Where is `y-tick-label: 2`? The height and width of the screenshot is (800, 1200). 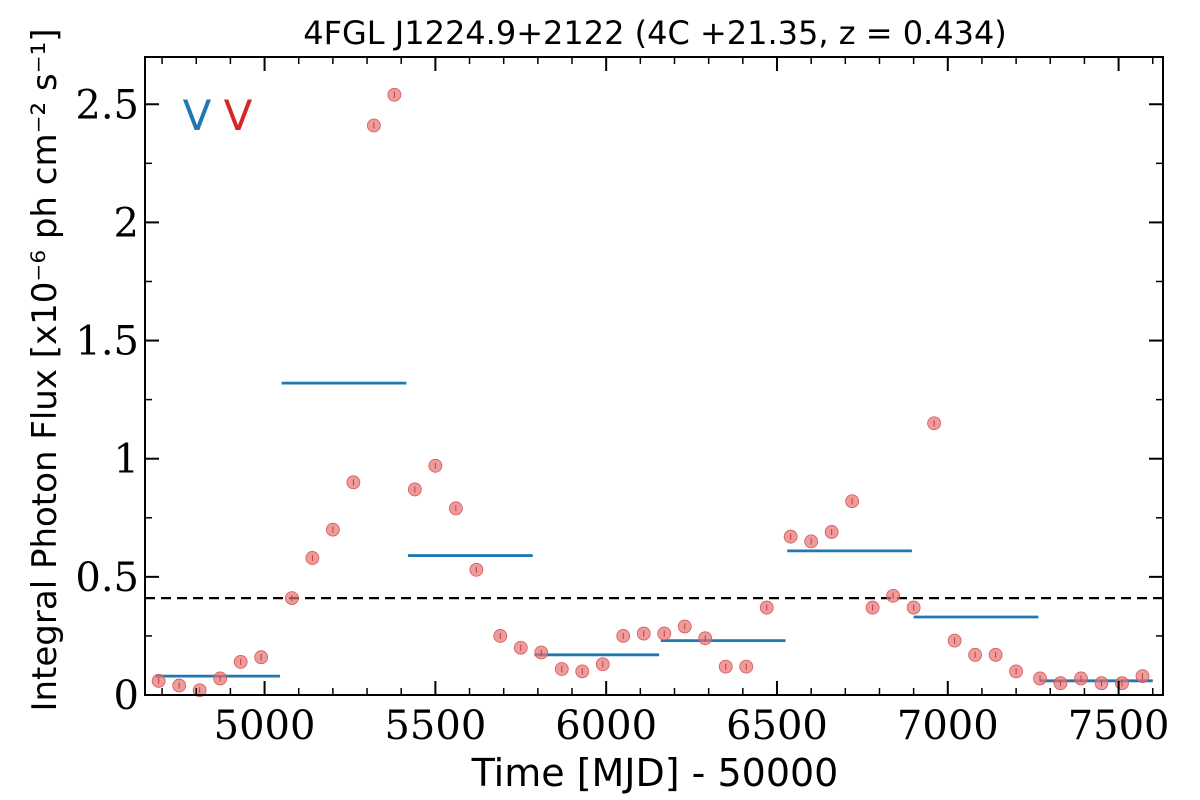
y-tick-label: 2 is located at coordinates (126, 223).